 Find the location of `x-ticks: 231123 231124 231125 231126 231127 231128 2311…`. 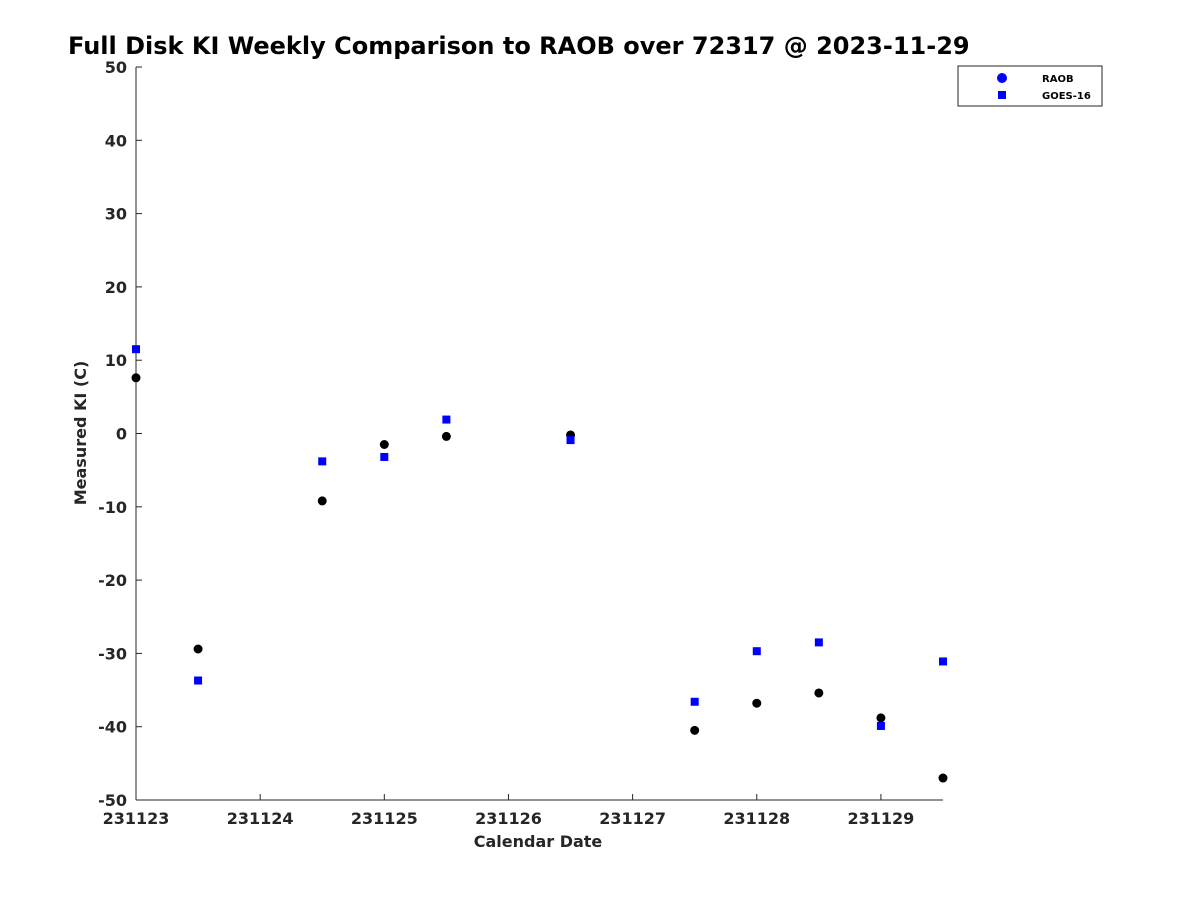

x-ticks: 231123 231124 231125 231126 231127 231128 2311… is located at coordinates (509, 811).